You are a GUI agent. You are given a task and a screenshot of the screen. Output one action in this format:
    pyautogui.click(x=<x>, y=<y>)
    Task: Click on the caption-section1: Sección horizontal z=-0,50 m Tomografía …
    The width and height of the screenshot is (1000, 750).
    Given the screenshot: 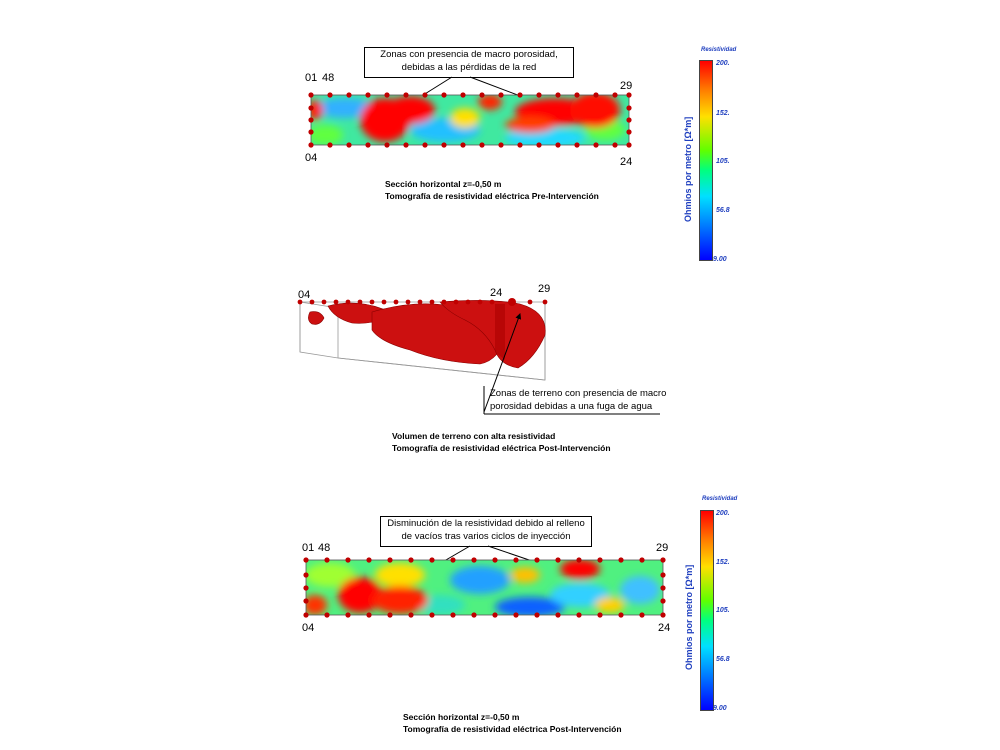 What is the action you would take?
    pyautogui.click(x=492, y=190)
    